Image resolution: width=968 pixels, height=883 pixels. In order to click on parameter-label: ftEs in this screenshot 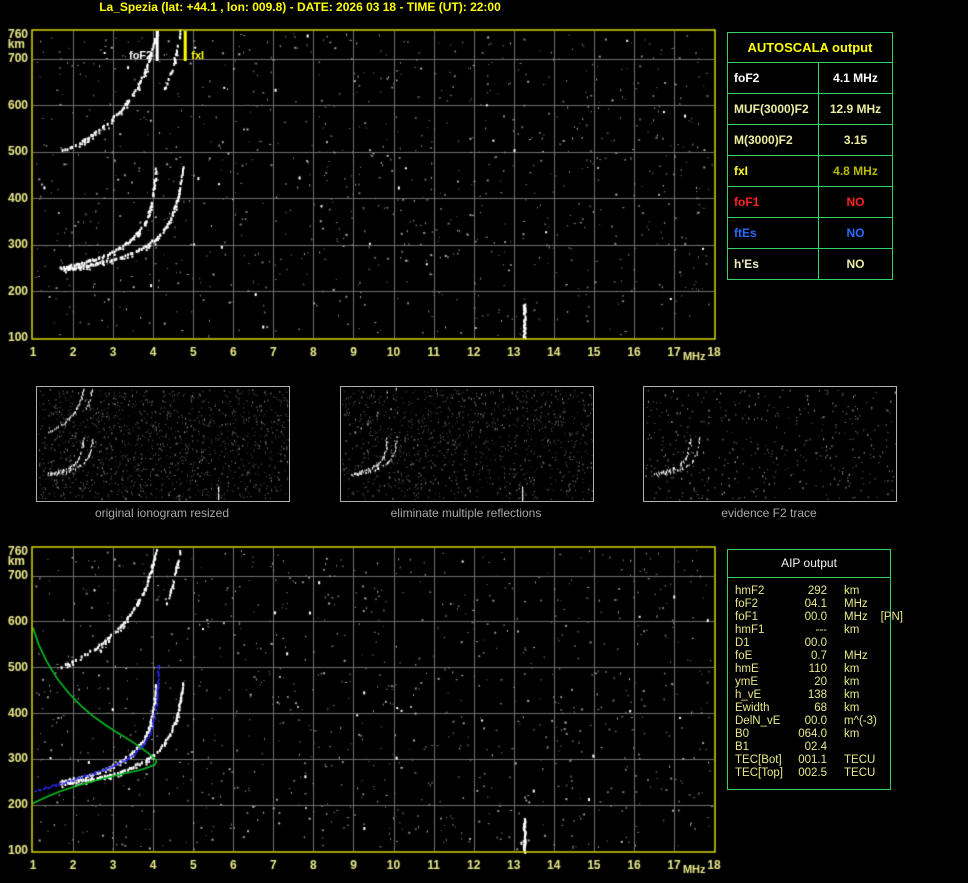, I will do `click(773, 233)`.